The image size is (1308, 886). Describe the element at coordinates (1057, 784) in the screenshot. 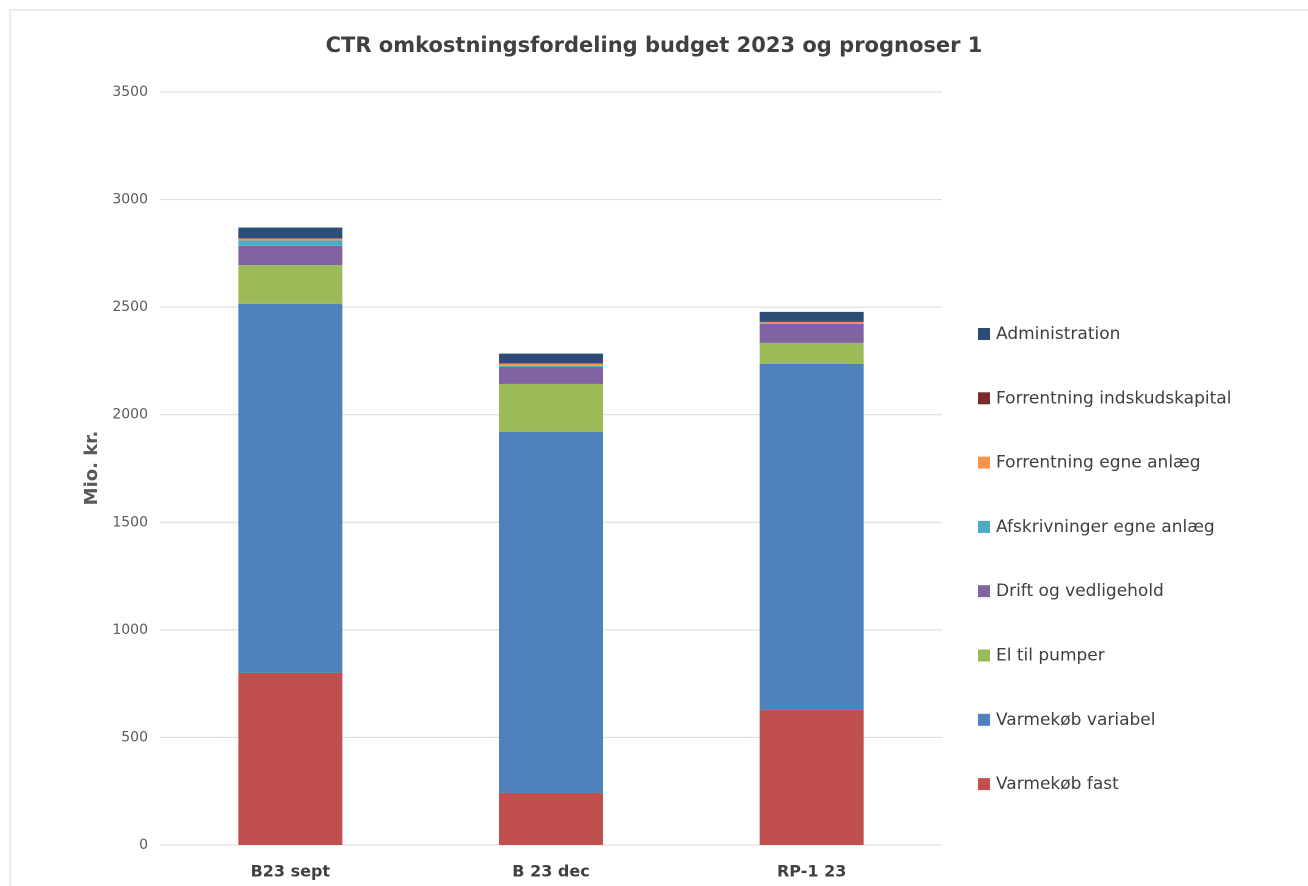

I see `legend-label: Varmekøb fast` at that location.